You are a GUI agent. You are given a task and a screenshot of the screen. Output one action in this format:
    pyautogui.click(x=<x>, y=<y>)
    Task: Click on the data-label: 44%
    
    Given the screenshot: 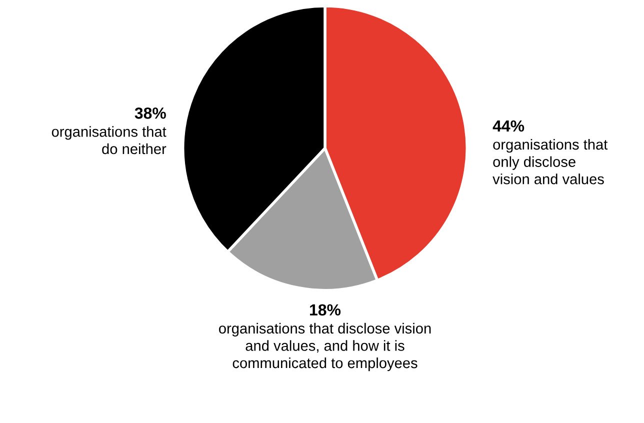 What is the action you would take?
    pyautogui.click(x=508, y=126)
    